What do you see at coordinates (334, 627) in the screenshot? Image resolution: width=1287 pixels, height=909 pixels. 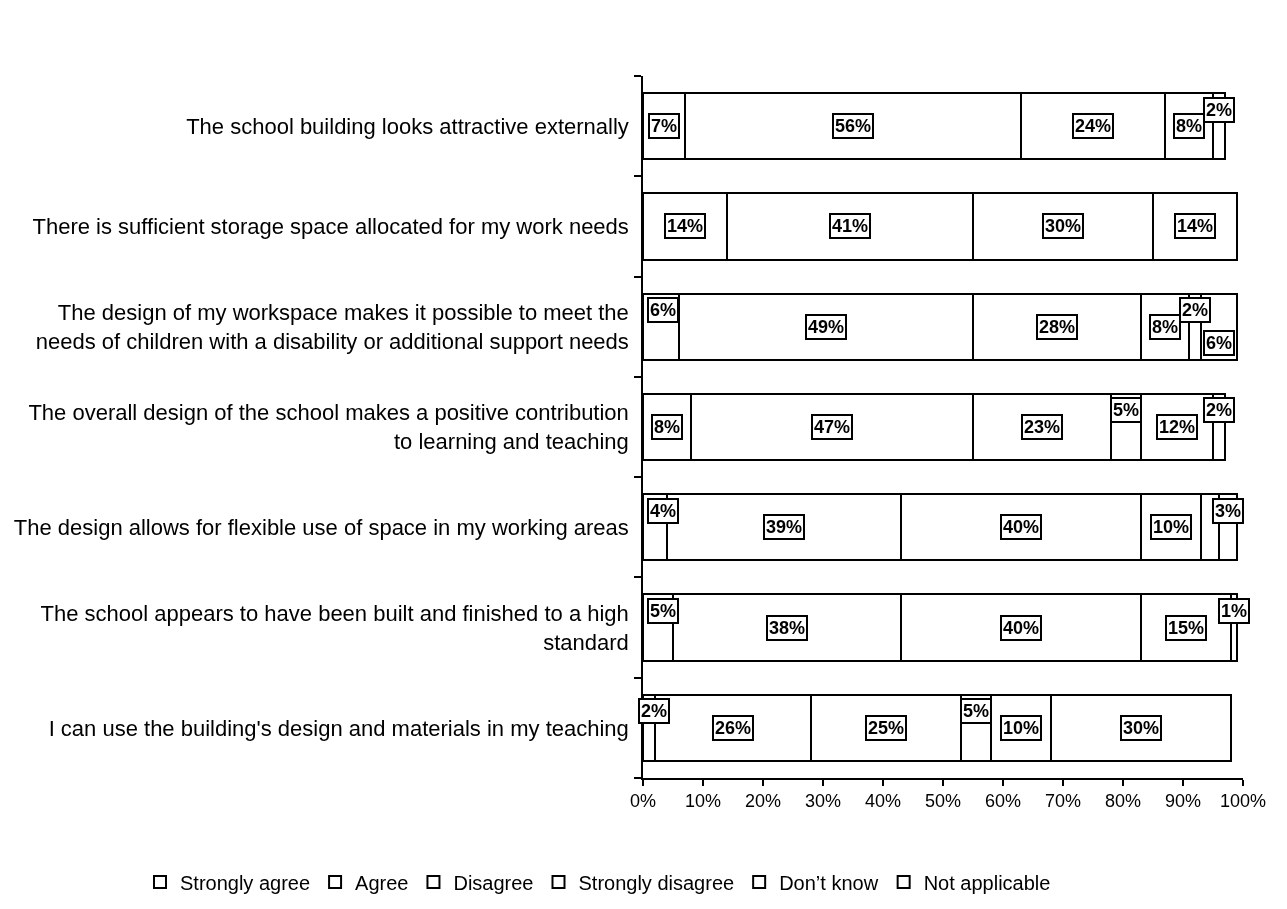 I see `y-tick-label: The school appears to have been built and finished to a high standard` at bounding box center [334, 627].